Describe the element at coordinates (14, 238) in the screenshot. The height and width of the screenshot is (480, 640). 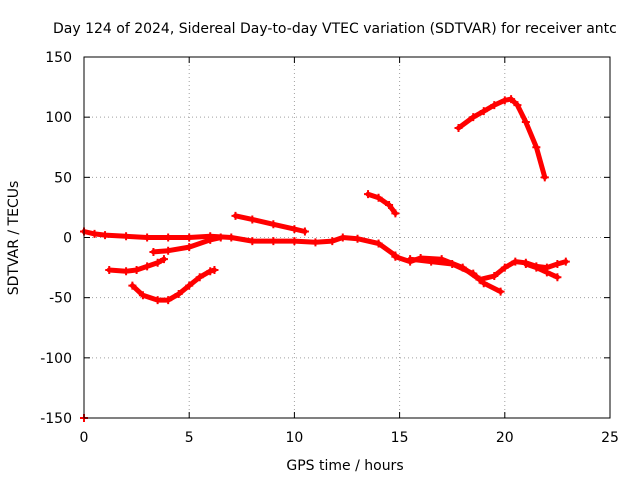
I see `y-axis-label: SDTVAR / TECUs` at that location.